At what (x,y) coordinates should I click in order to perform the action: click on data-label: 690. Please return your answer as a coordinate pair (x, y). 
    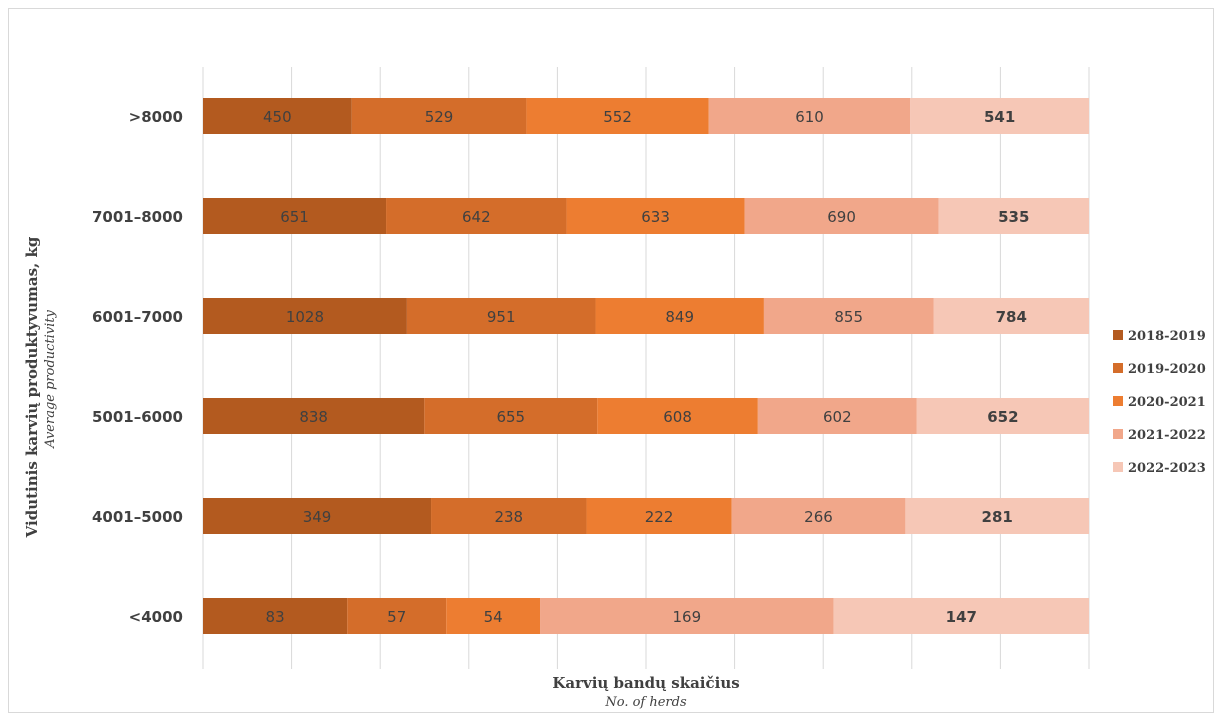
    Looking at the image, I should click on (841, 217).